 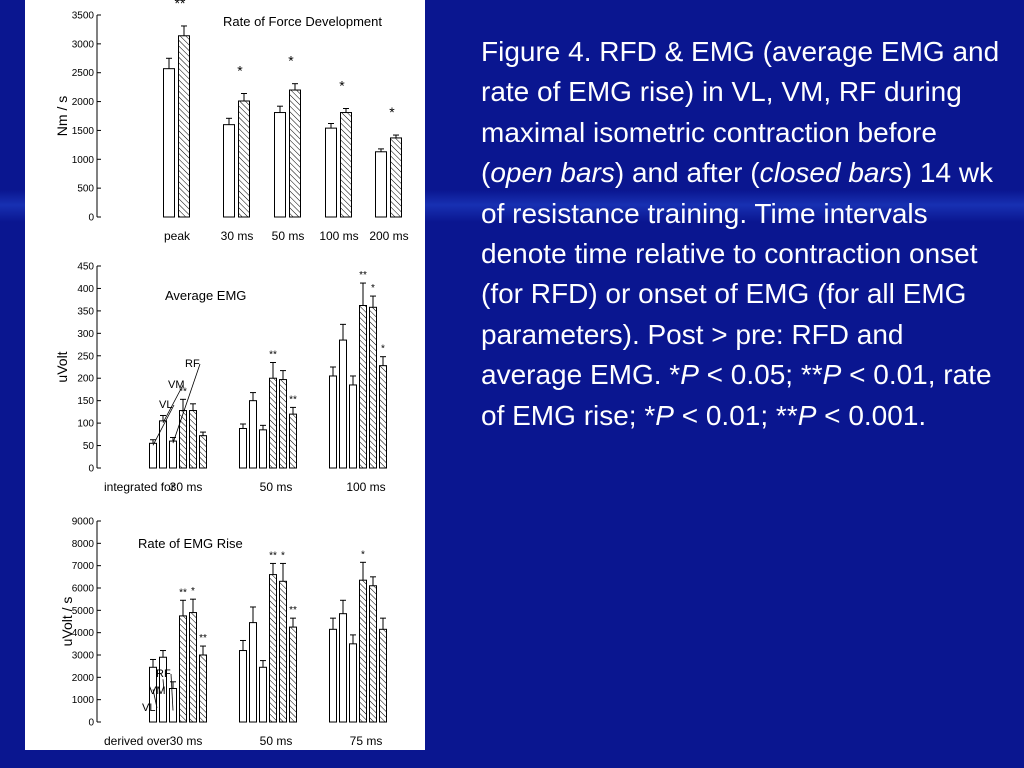 What do you see at coordinates (302, 21) in the screenshot?
I see `c1-title: Rate of Force Development` at bounding box center [302, 21].